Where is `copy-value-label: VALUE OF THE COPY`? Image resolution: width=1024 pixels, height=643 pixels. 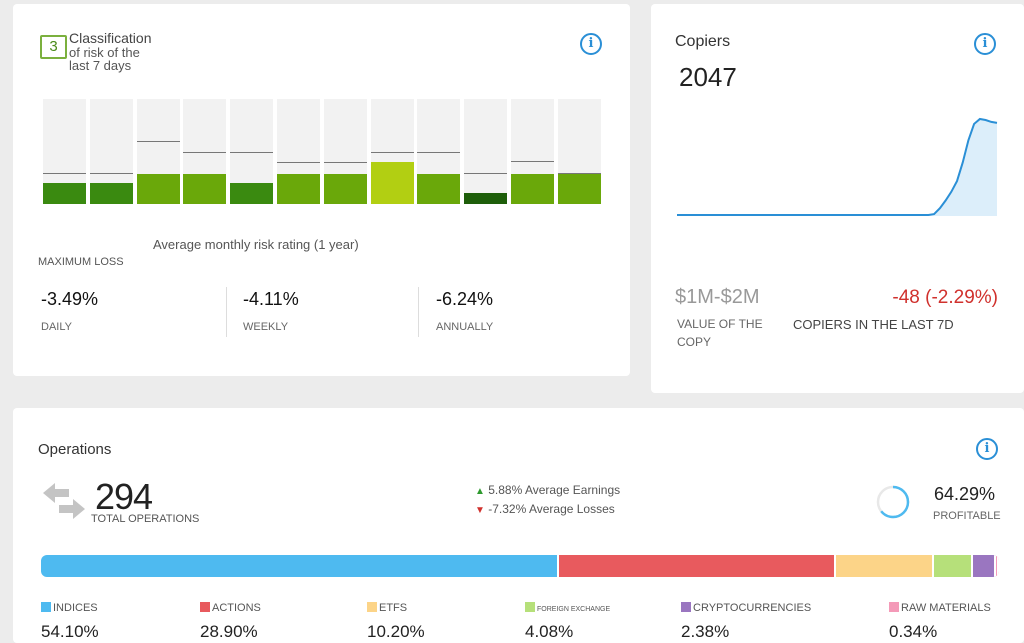
copy-value-label: VALUE OF THE COPY is located at coordinates (720, 333).